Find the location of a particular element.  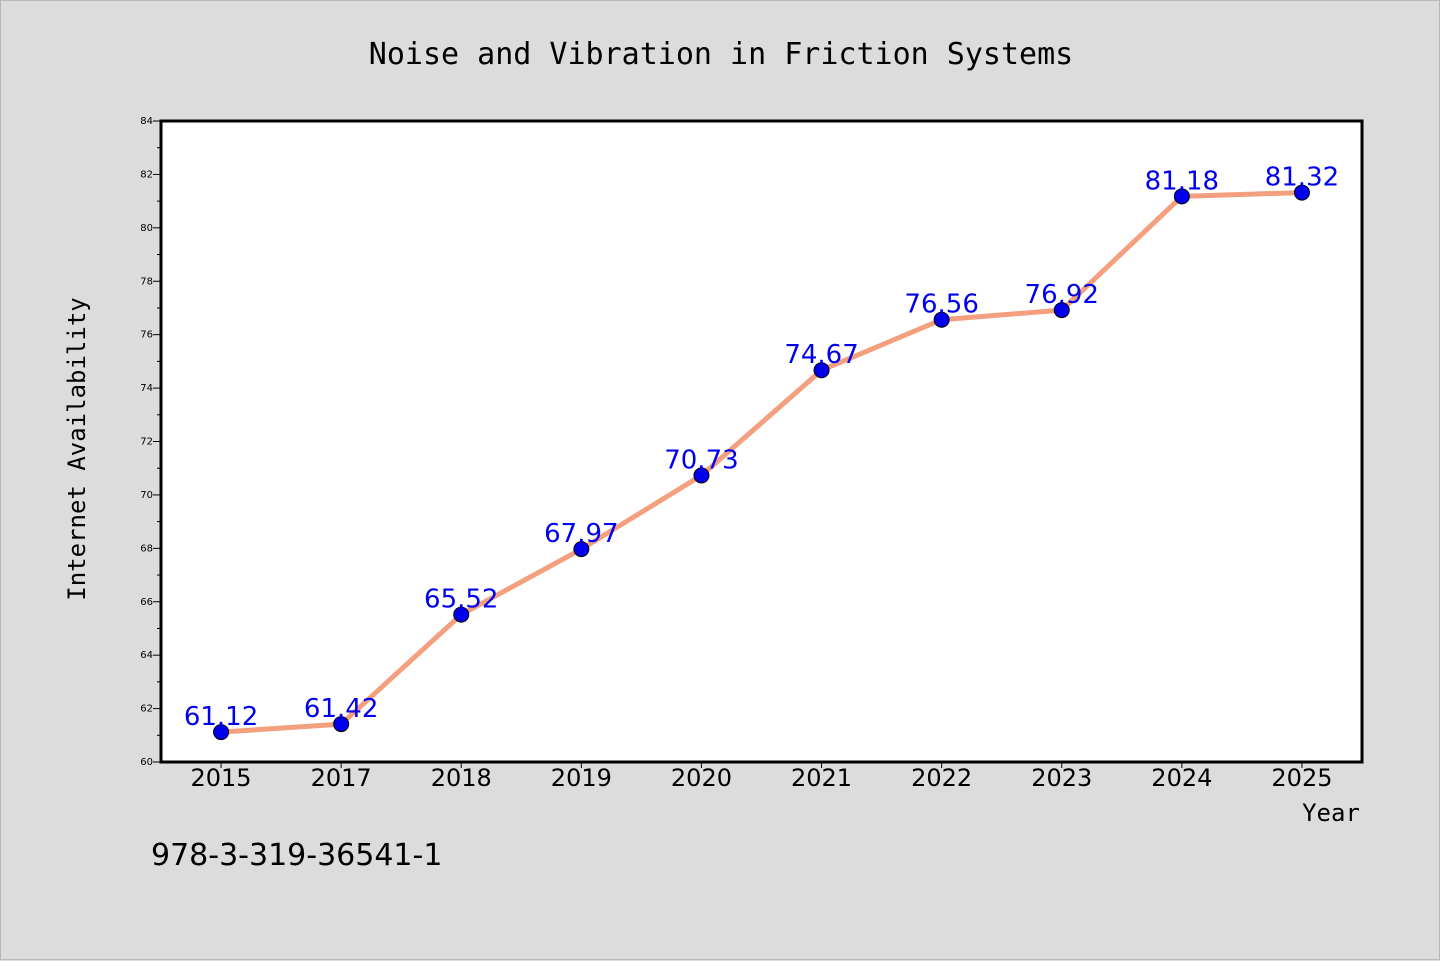

x-tick-label-2019: 2019 is located at coordinates (581, 778).